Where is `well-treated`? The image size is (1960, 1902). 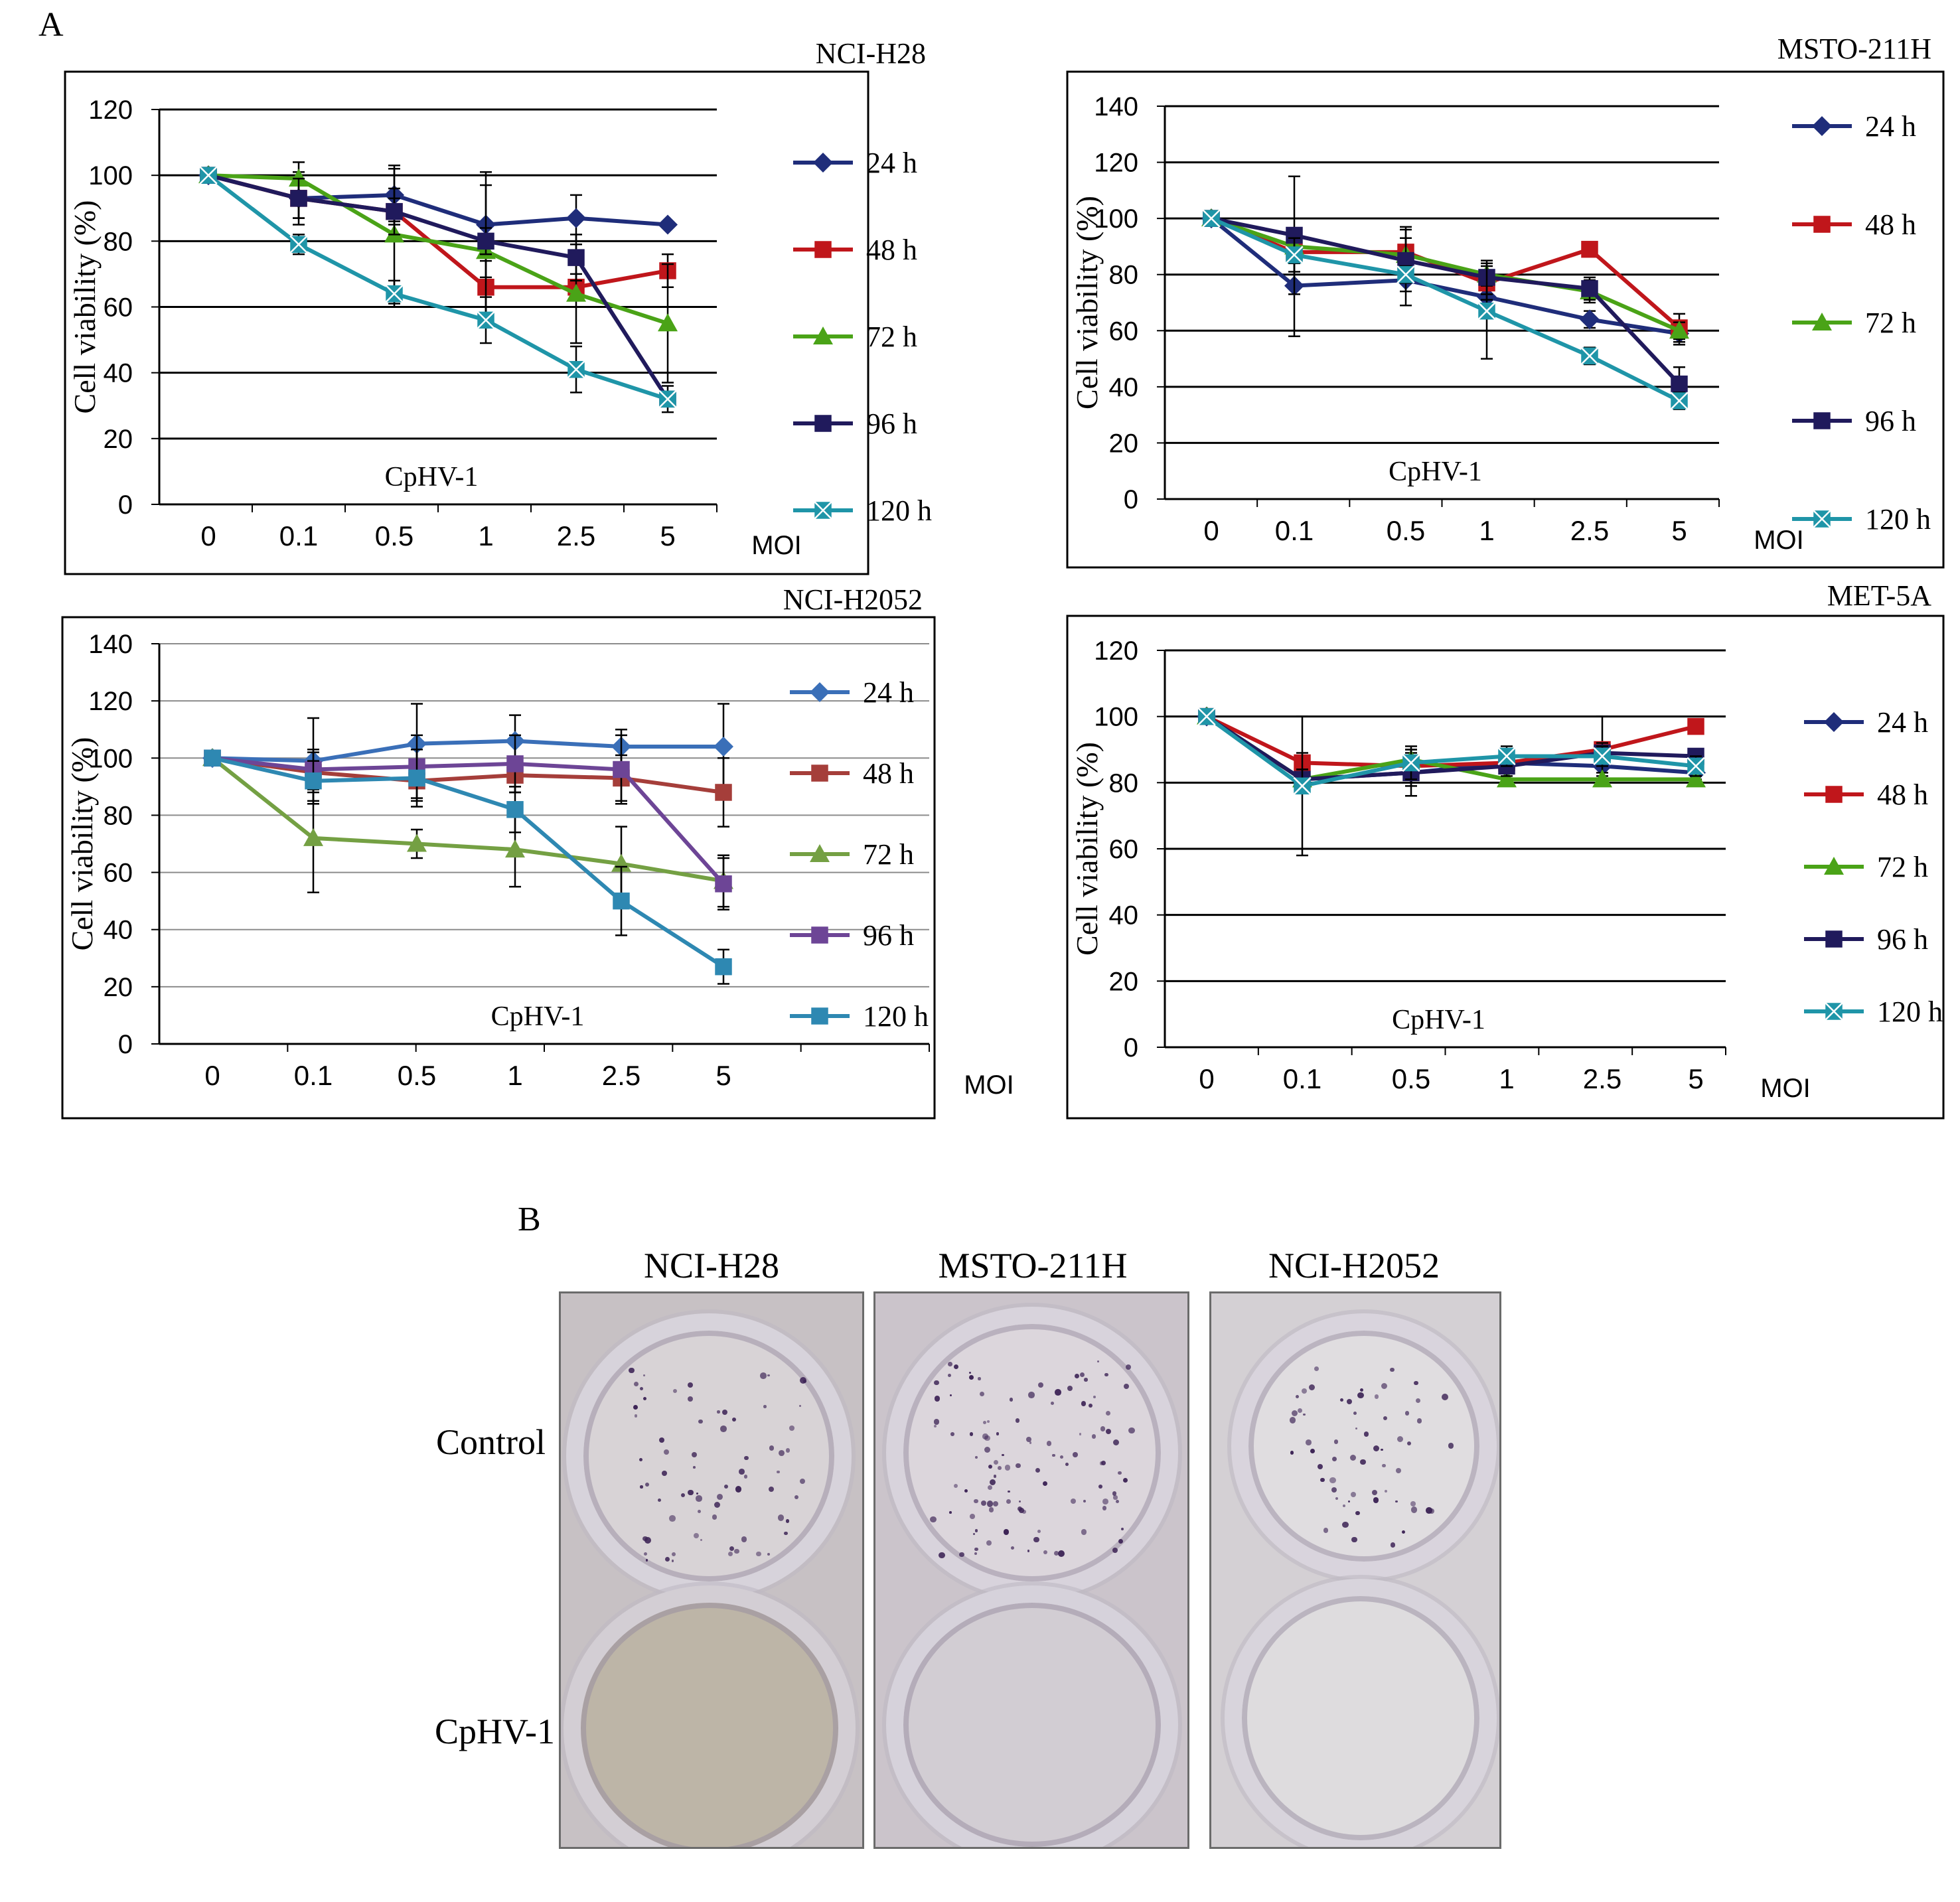
well-treated is located at coordinates (710, 1716).